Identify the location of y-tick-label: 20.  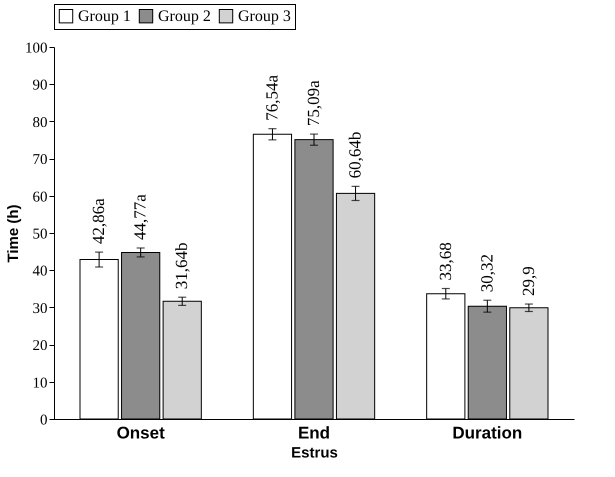
(40, 346).